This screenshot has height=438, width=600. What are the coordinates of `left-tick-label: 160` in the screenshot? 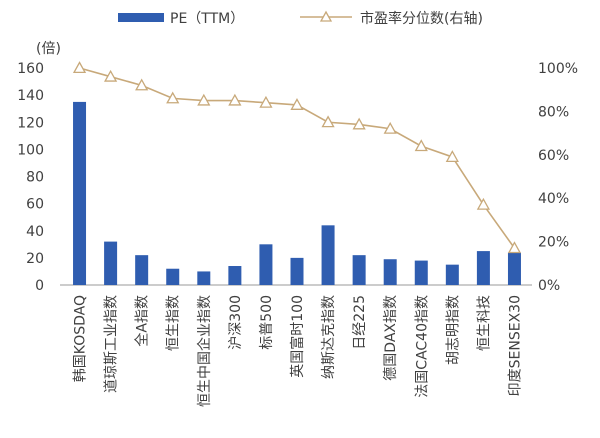 It's located at (30, 69).